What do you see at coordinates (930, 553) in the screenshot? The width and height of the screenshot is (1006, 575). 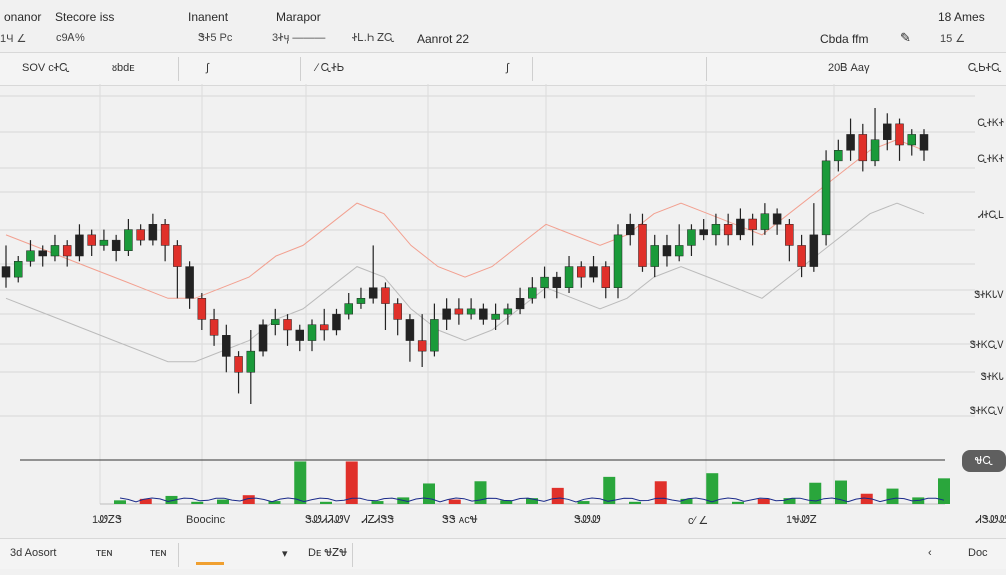 I see `chevron-left-icon: ‹` at bounding box center [930, 553].